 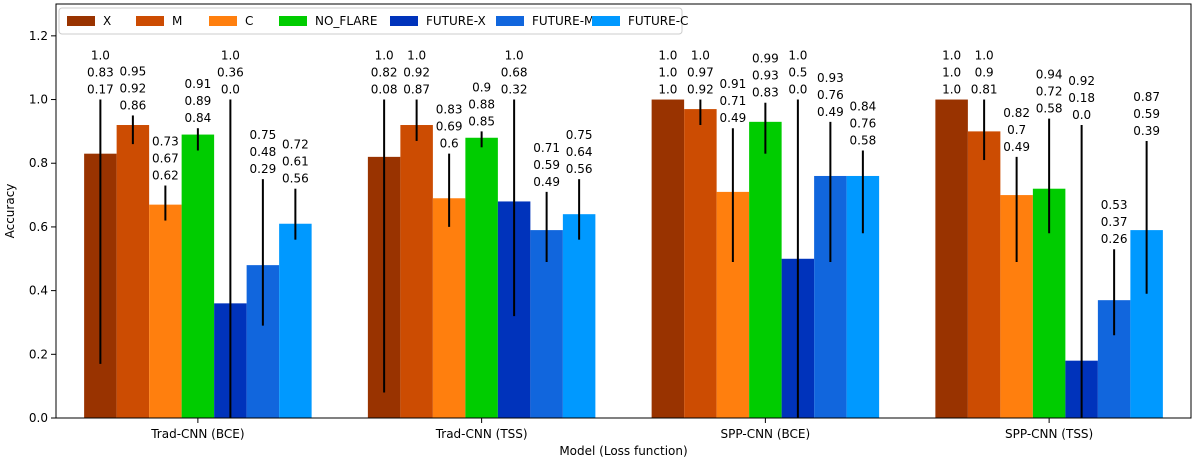 I want to click on data-label-line: 0.7, so click(x=1016, y=130).